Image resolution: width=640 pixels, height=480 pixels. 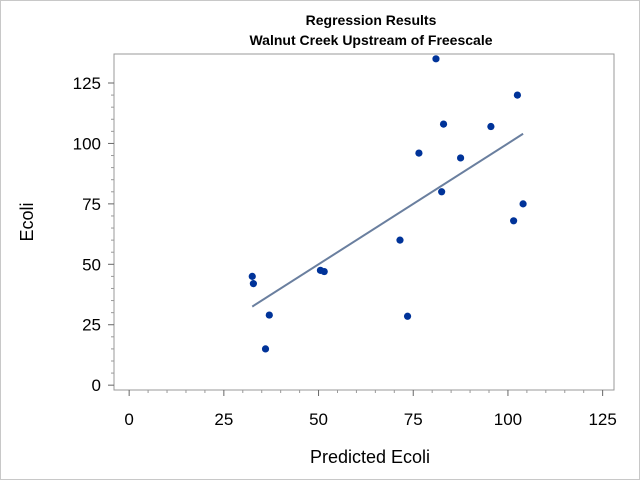 What do you see at coordinates (371, 20) in the screenshot?
I see `chart-title: Regression Results` at bounding box center [371, 20].